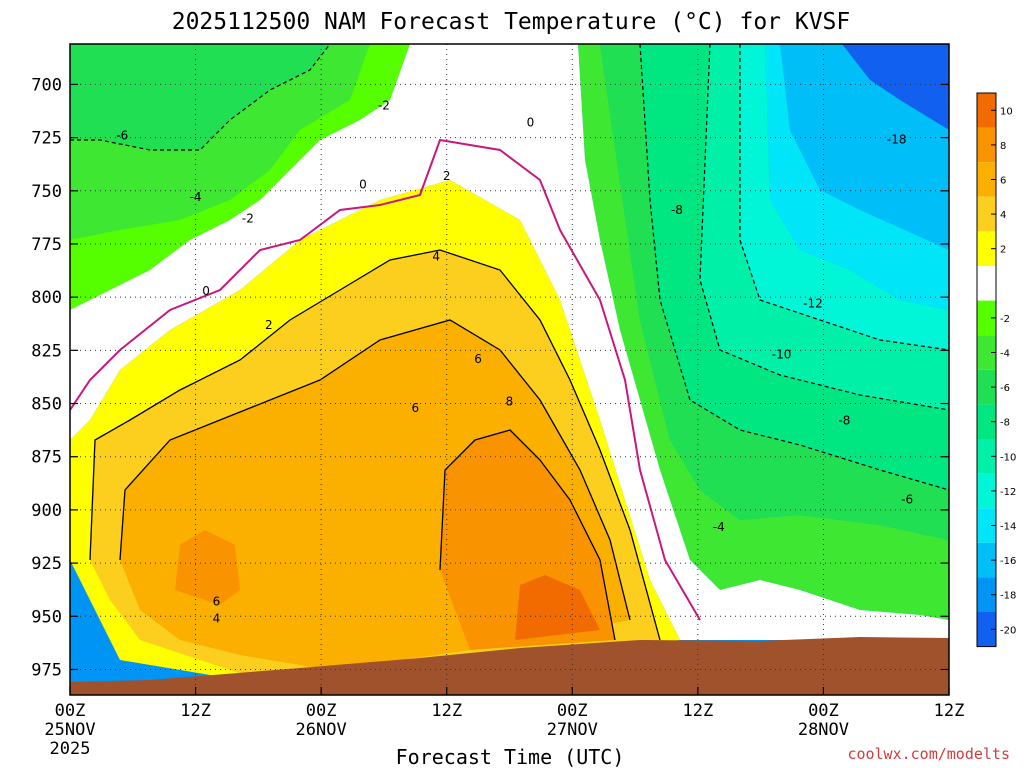  I want to click on colorbar-label: 2, so click(1003, 250).